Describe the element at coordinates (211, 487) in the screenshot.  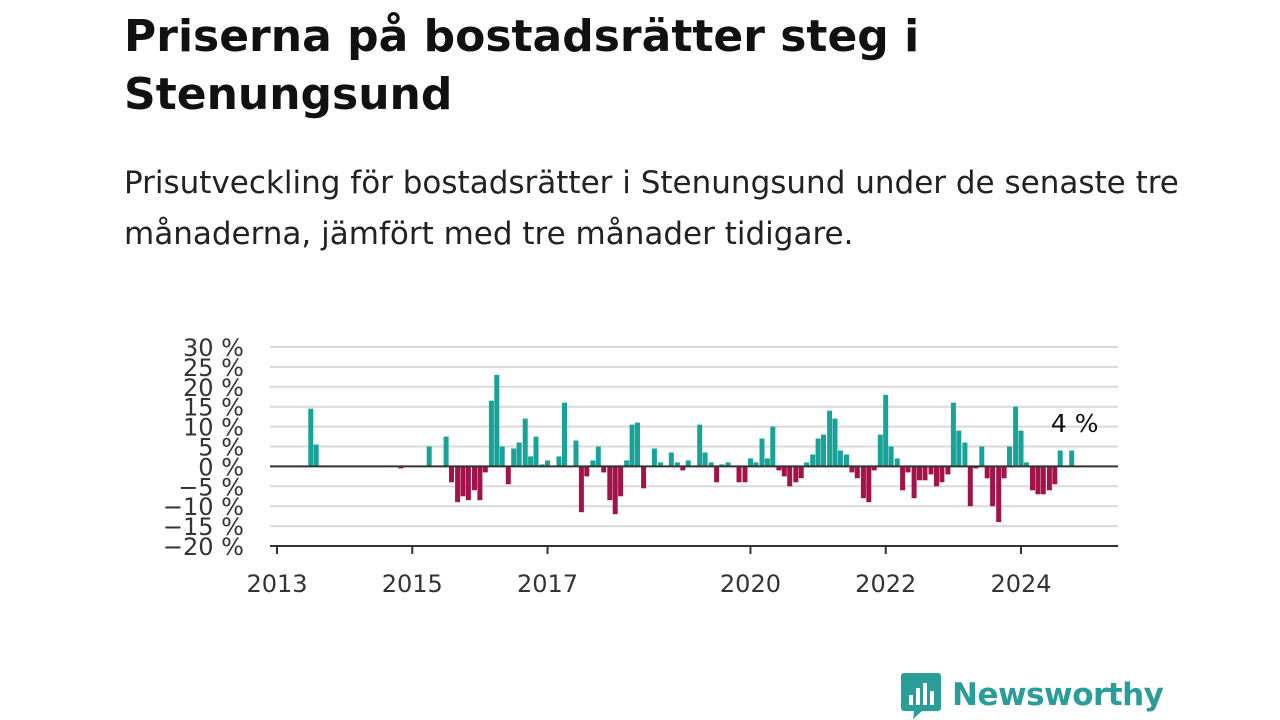
I see `y-tick-label: −5 %` at that location.